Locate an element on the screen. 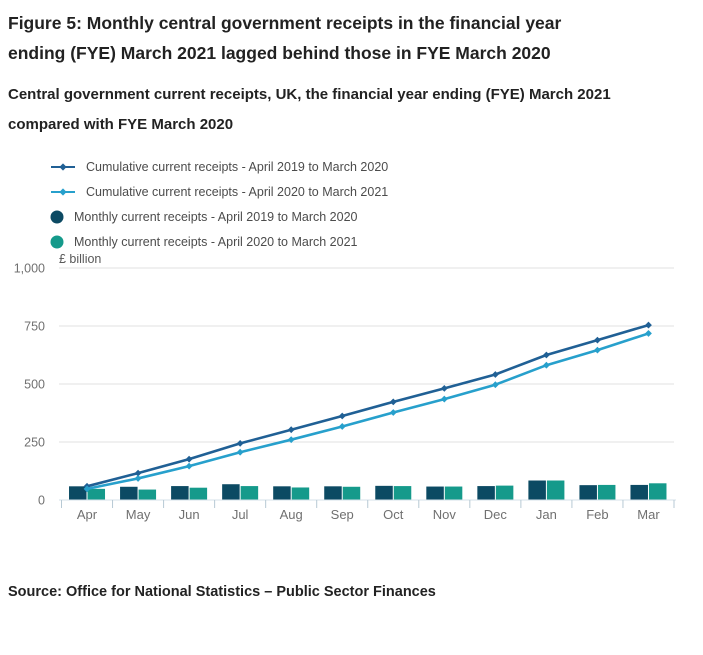 Image resolution: width=703 pixels, height=655 pixels. x-axis-label: Jul is located at coordinates (240, 514).